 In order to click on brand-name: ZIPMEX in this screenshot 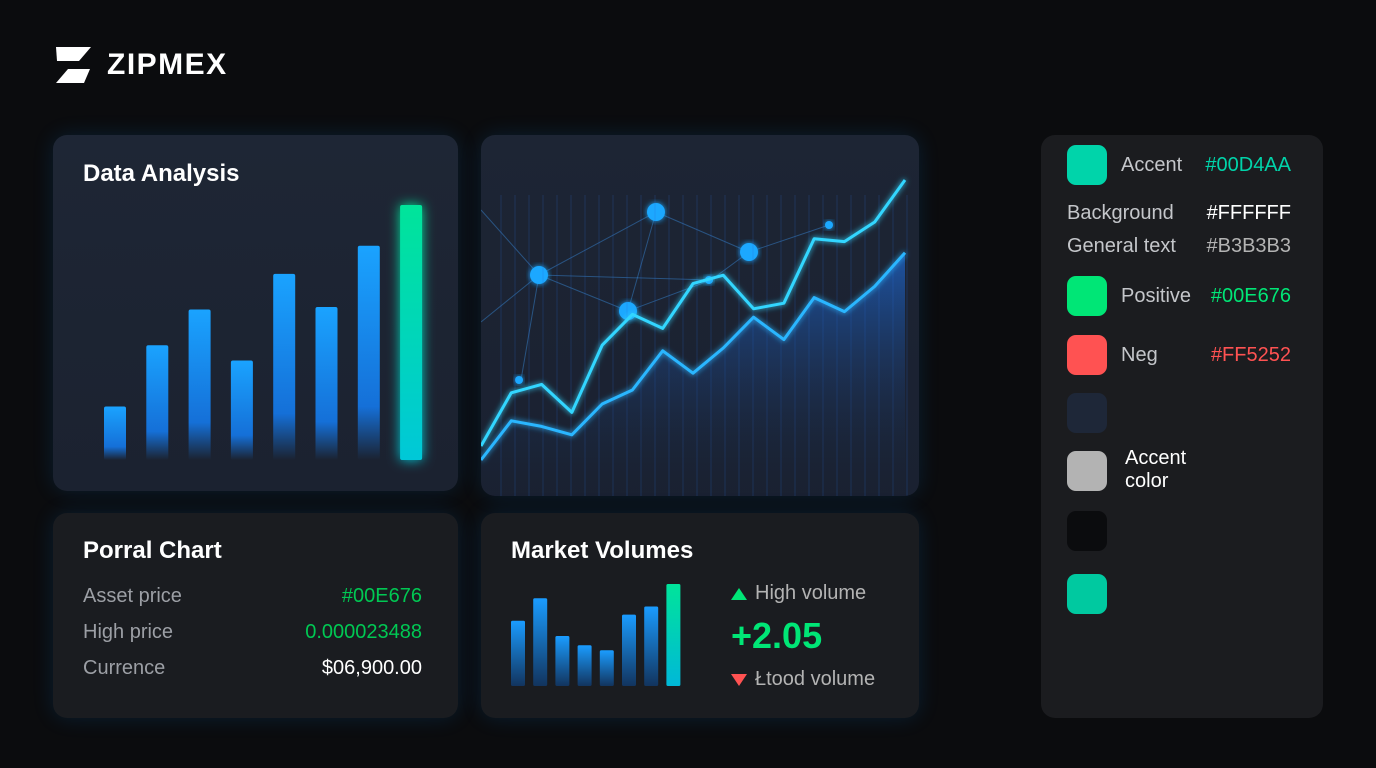, I will do `click(167, 64)`.